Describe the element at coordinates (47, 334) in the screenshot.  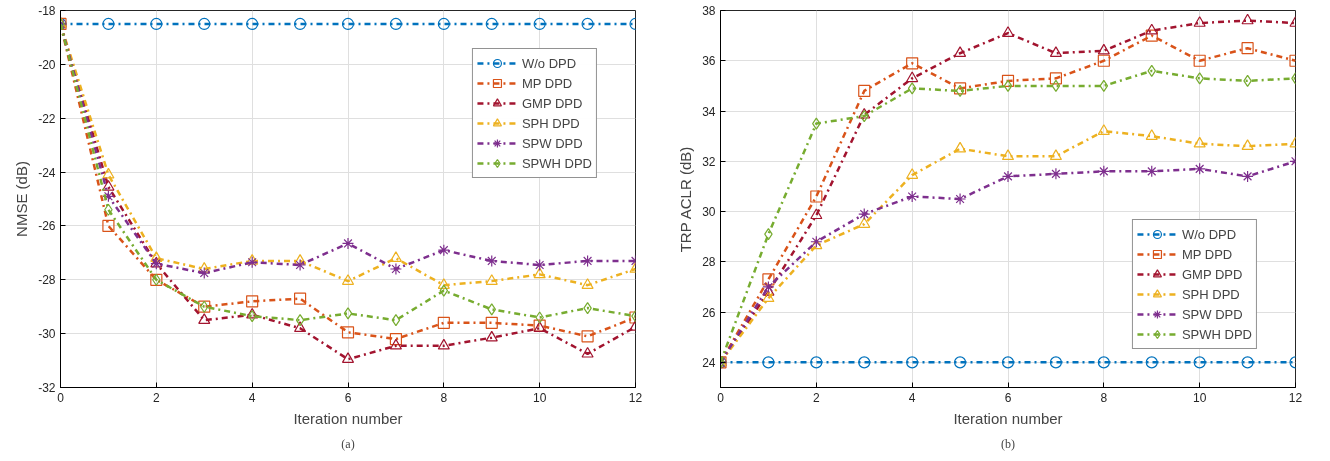
I see `y-tick-label: -30` at that location.